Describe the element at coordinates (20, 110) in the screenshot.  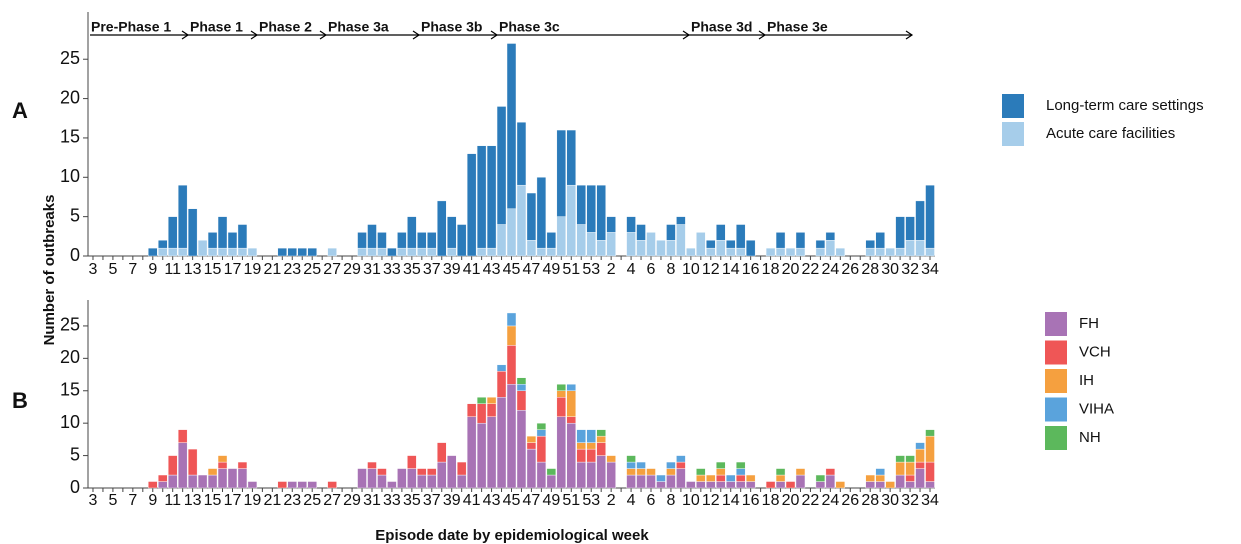
I see `panel-label: A` at that location.